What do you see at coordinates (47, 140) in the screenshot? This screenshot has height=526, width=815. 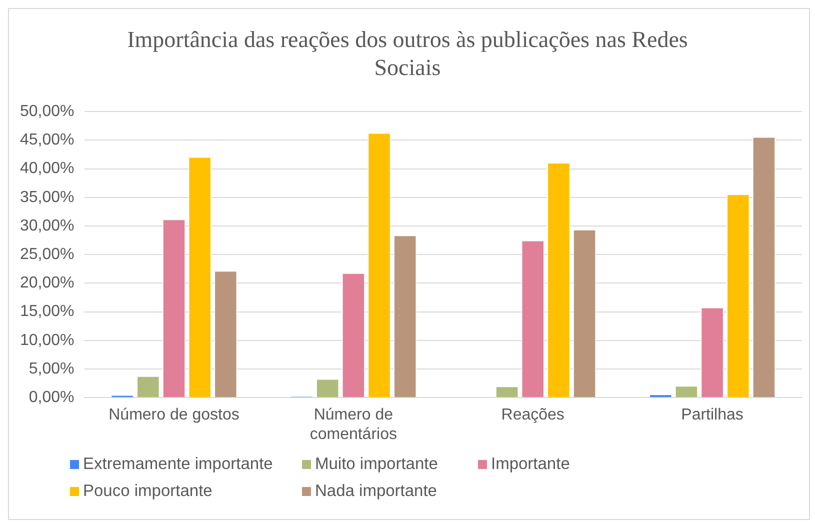 I see `y-tick-label: 45,00%` at bounding box center [47, 140].